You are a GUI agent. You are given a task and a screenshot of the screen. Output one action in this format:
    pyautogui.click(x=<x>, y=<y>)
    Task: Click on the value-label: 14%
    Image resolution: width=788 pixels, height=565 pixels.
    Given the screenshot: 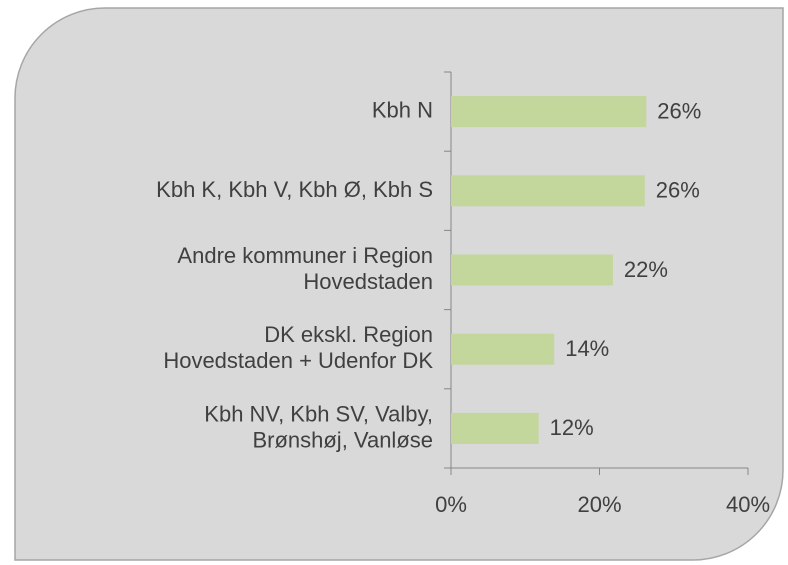 What is the action you would take?
    pyautogui.click(x=587, y=348)
    